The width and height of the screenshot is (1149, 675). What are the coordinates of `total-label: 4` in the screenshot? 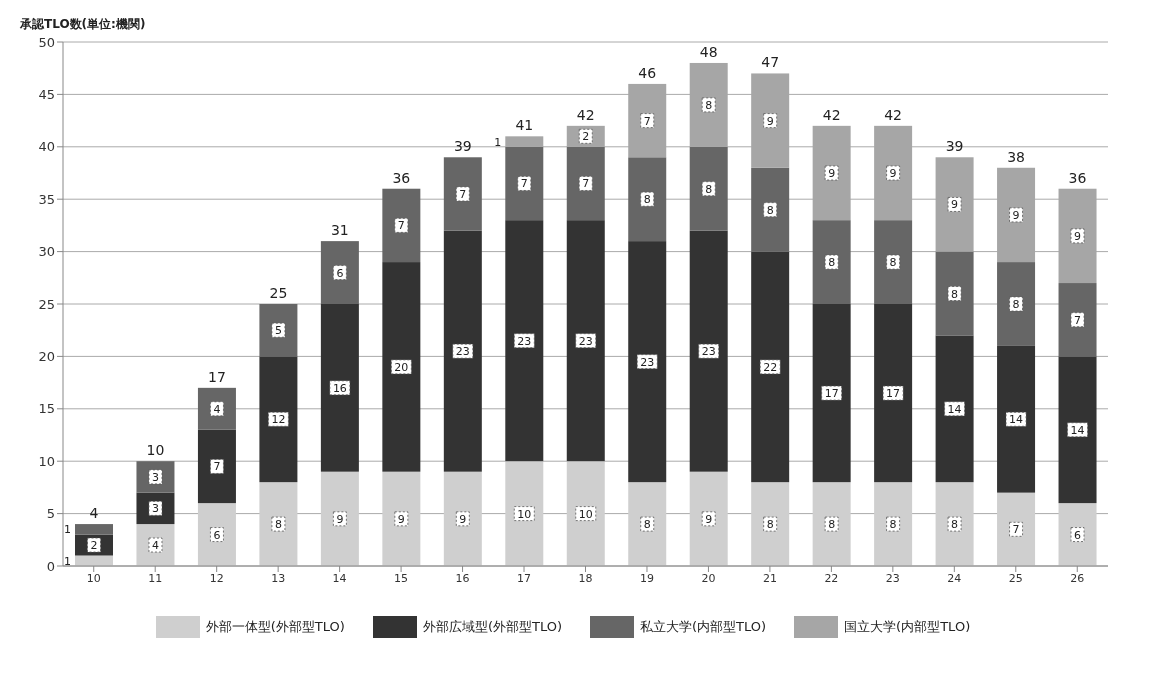 It's located at (94, 513).